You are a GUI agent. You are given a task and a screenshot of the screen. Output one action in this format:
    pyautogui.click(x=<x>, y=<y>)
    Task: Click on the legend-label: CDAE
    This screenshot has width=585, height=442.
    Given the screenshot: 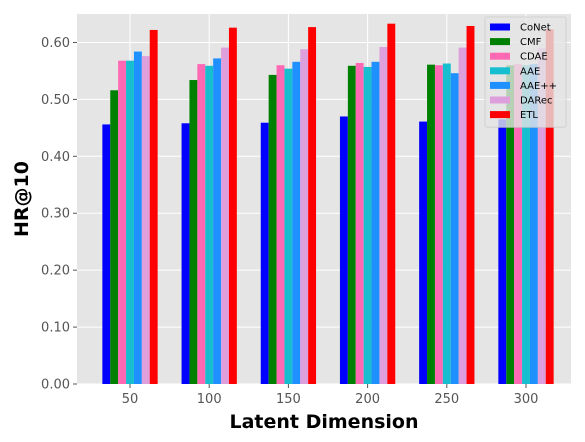 What is the action you would take?
    pyautogui.click(x=534, y=57)
    